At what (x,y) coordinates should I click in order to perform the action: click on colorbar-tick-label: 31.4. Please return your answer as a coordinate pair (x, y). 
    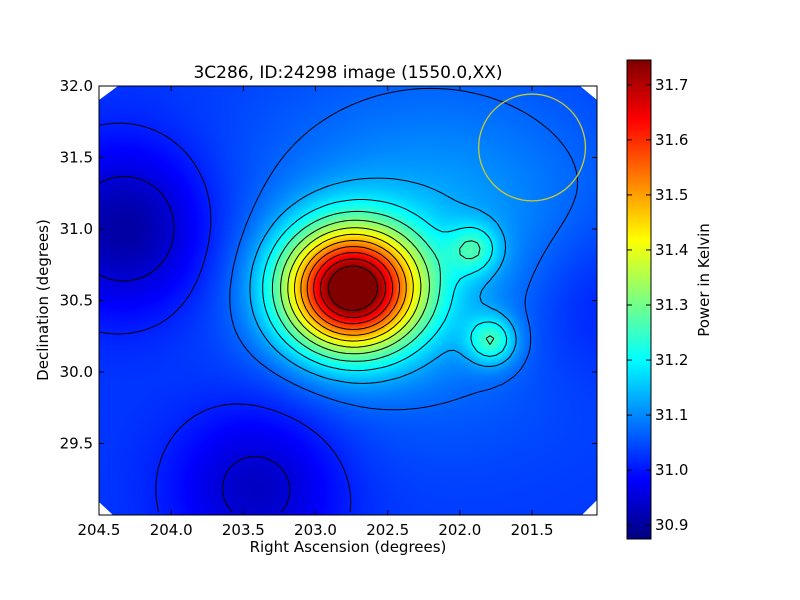
    Looking at the image, I should click on (671, 250).